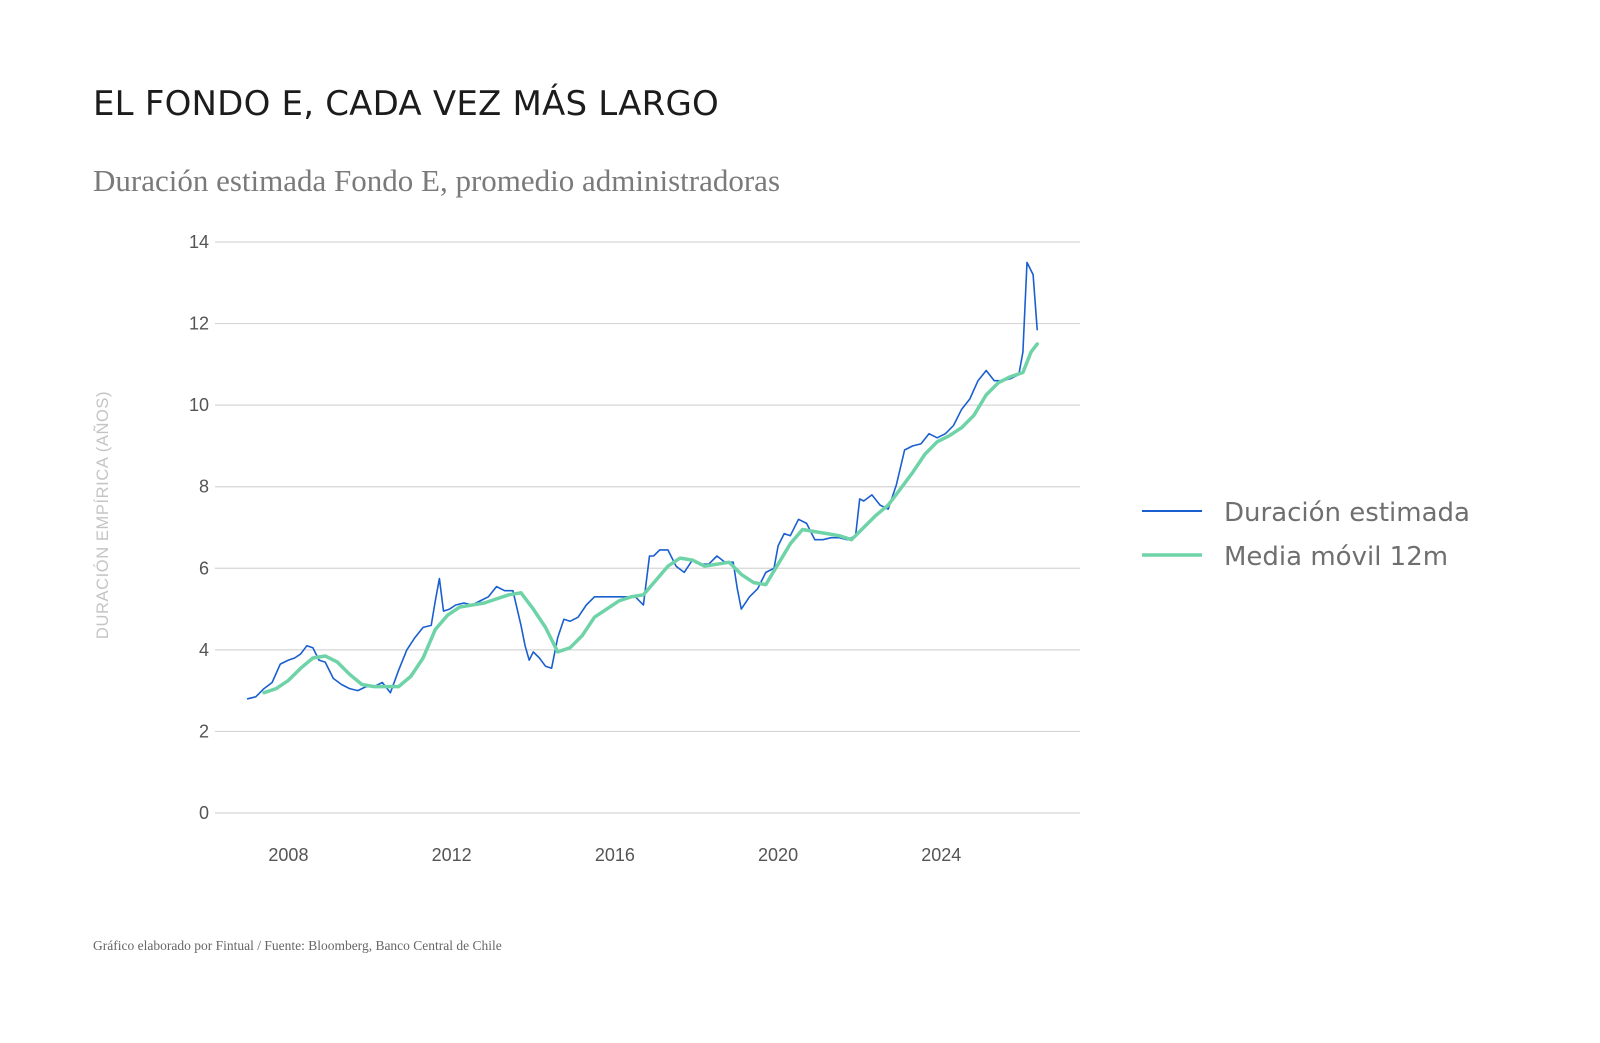  Describe the element at coordinates (288, 855) in the screenshot. I see `x-tick-label: 2008` at that location.